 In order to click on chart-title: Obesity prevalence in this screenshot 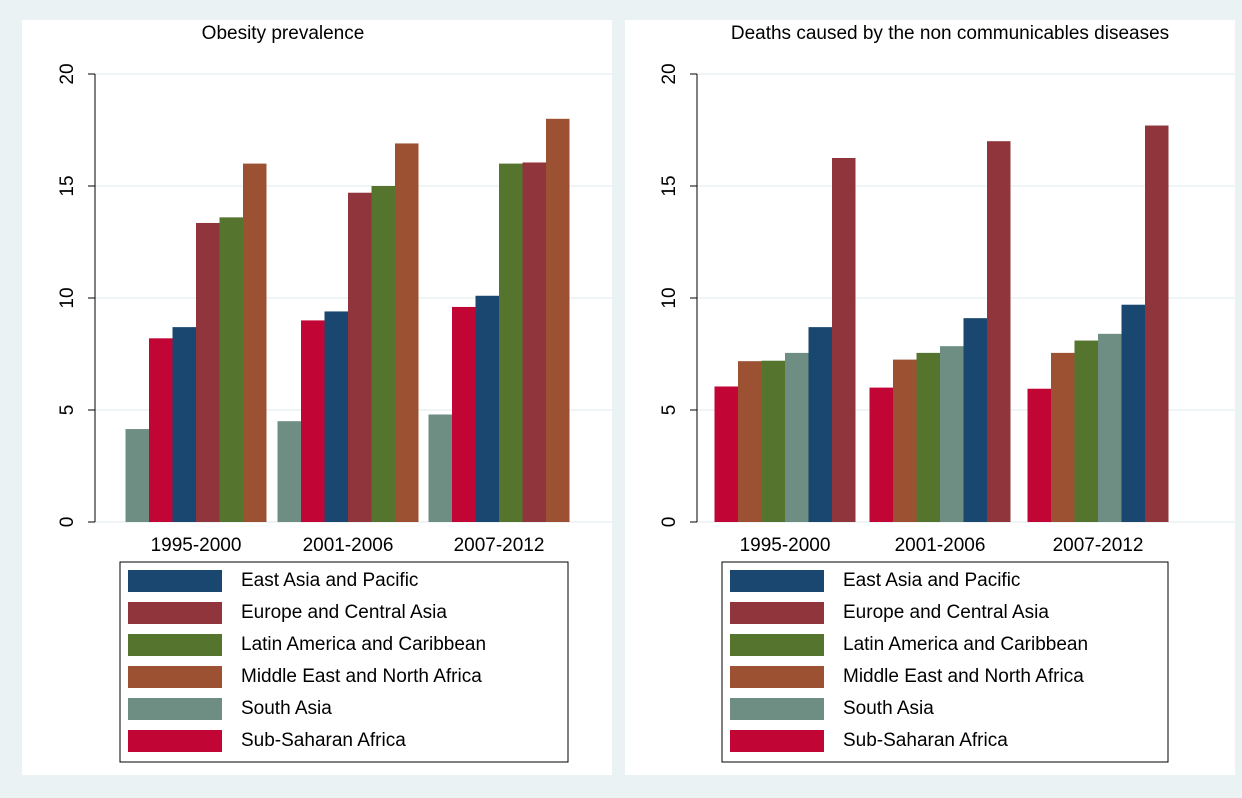, I will do `click(283, 33)`.